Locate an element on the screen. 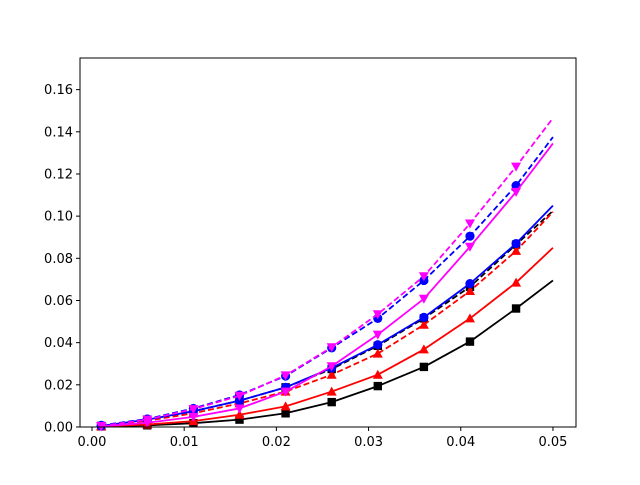 This screenshot has height=485, width=640. y-tick-label-7: 0.12 is located at coordinates (58, 174).